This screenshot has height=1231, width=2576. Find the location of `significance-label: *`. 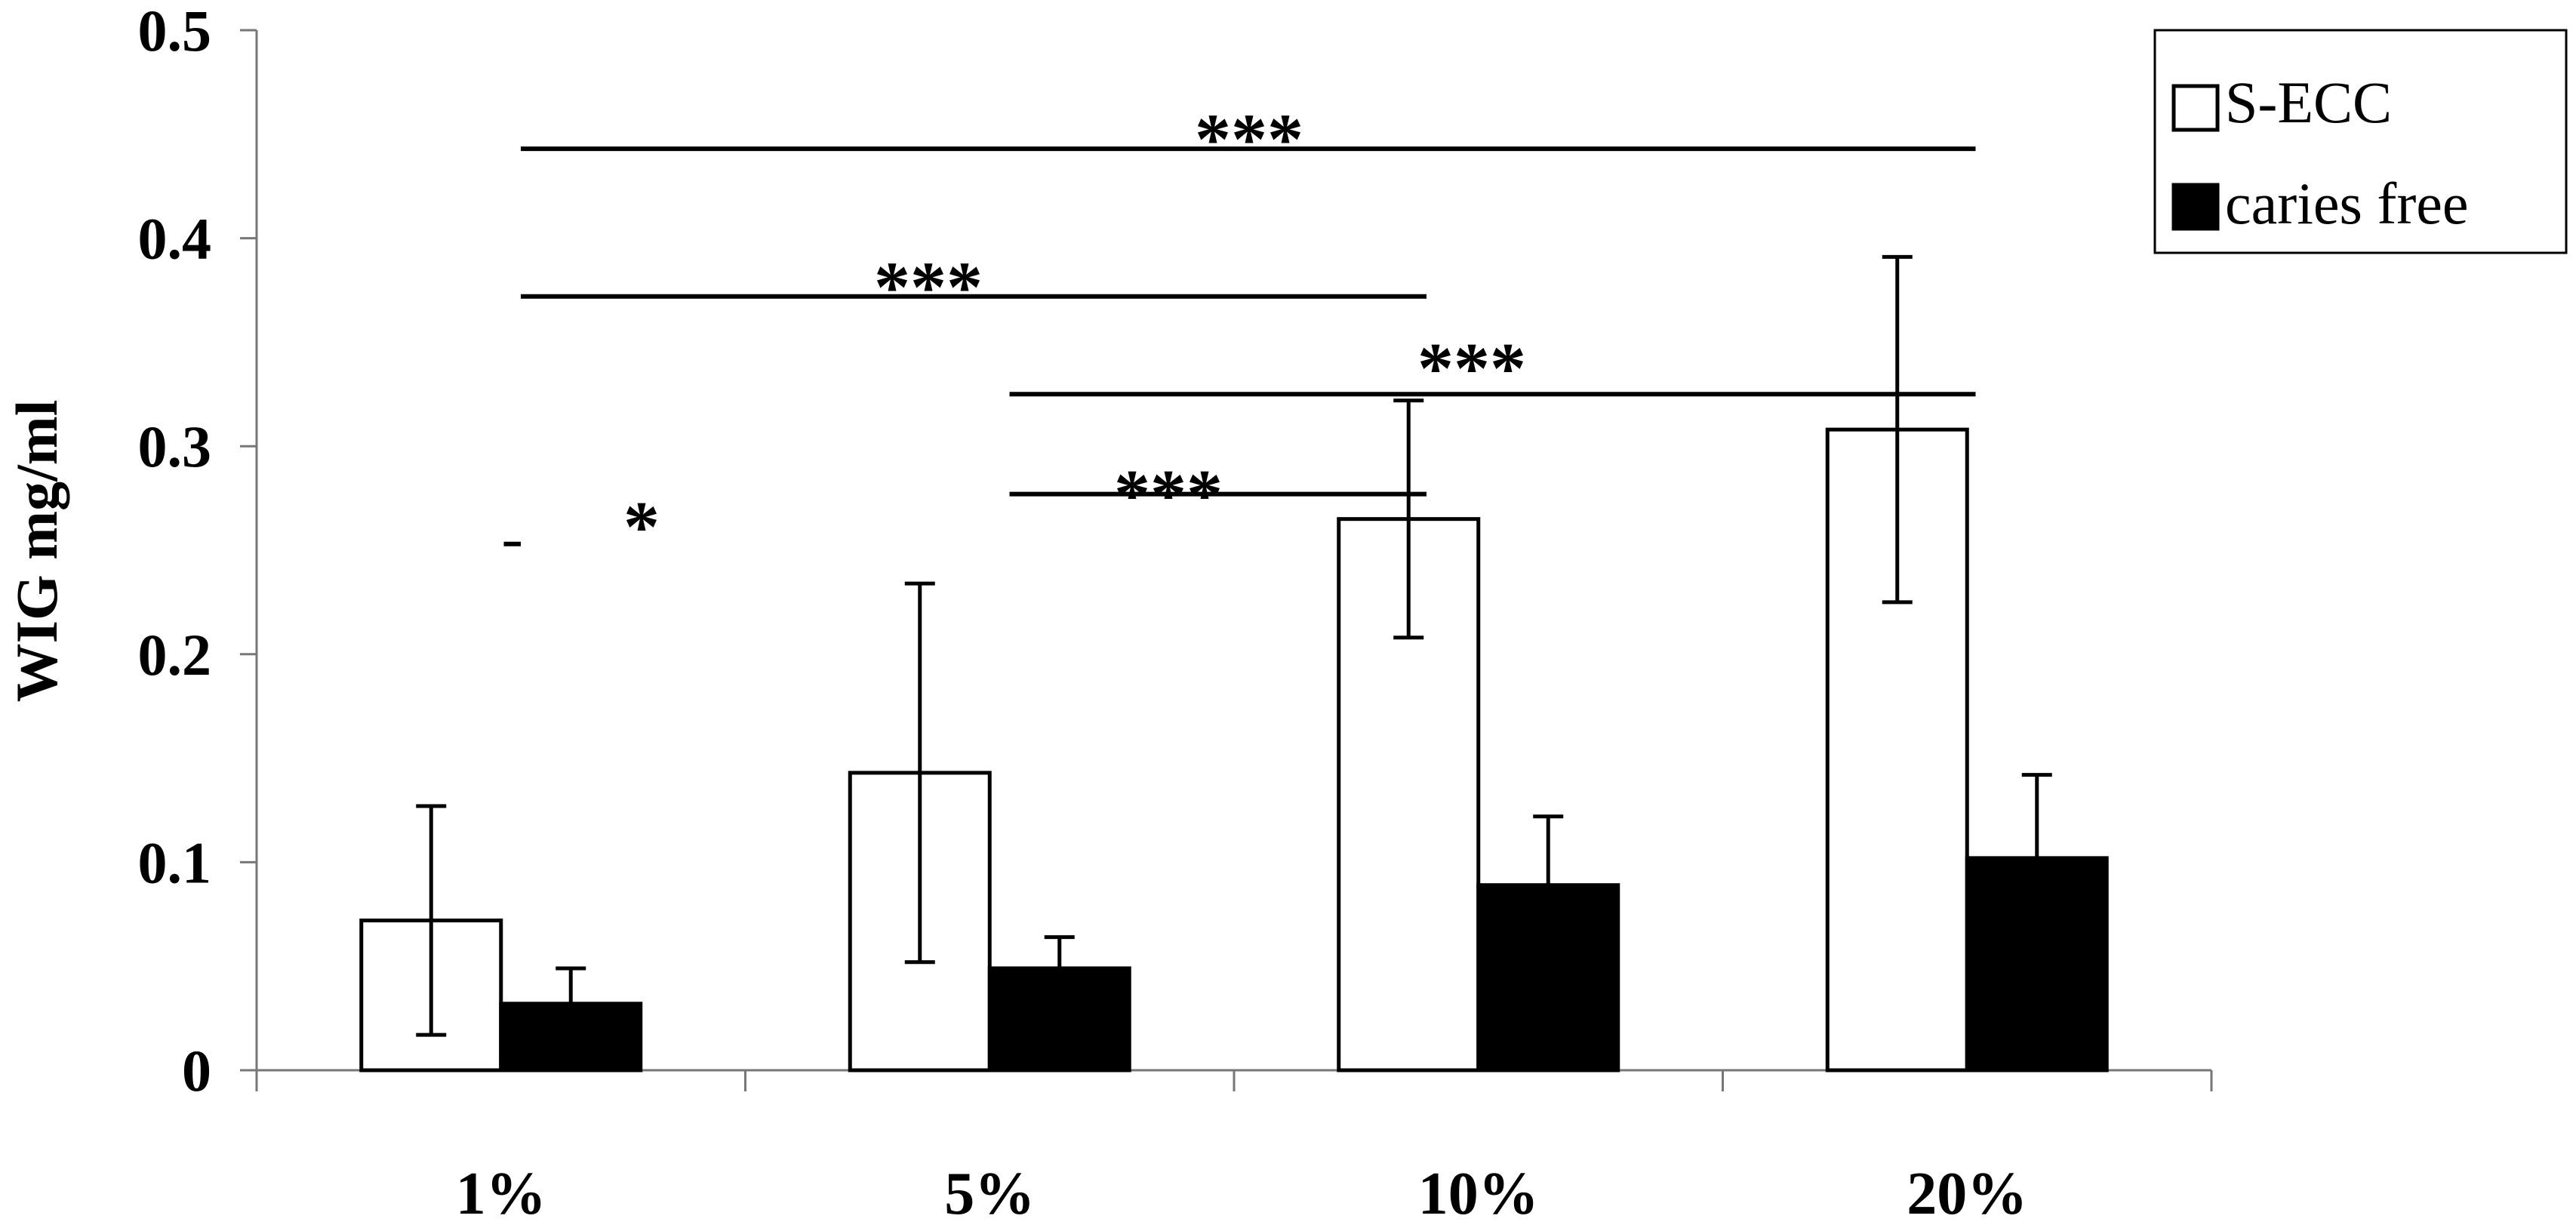

significance-label: * is located at coordinates (641, 527).